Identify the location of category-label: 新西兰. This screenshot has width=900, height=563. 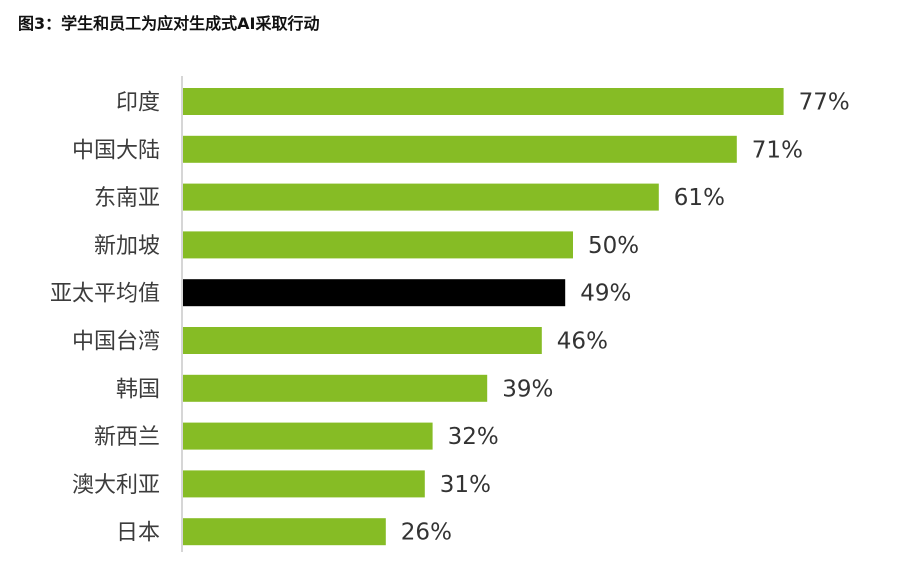
(127, 437).